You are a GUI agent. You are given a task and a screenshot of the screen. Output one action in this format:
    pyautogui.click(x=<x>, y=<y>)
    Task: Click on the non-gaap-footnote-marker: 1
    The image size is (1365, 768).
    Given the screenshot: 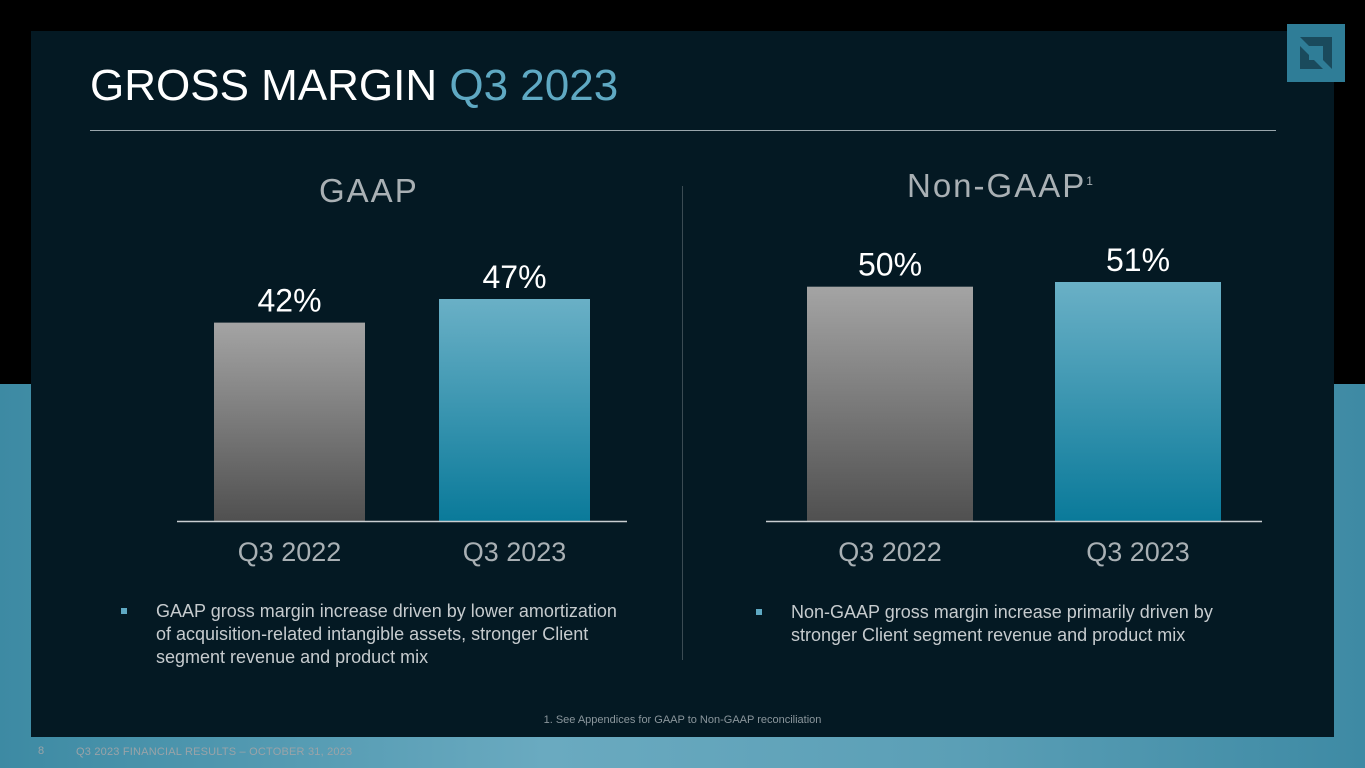 What is the action you would take?
    pyautogui.click(x=1089, y=181)
    